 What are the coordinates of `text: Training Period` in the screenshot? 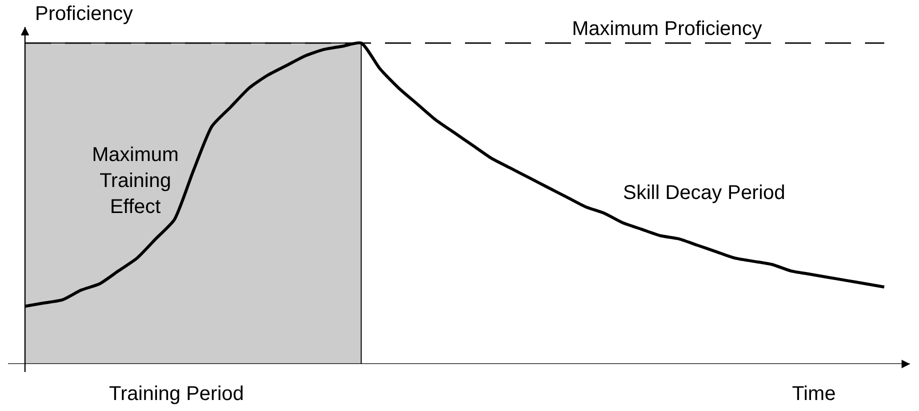 It's located at (176, 394).